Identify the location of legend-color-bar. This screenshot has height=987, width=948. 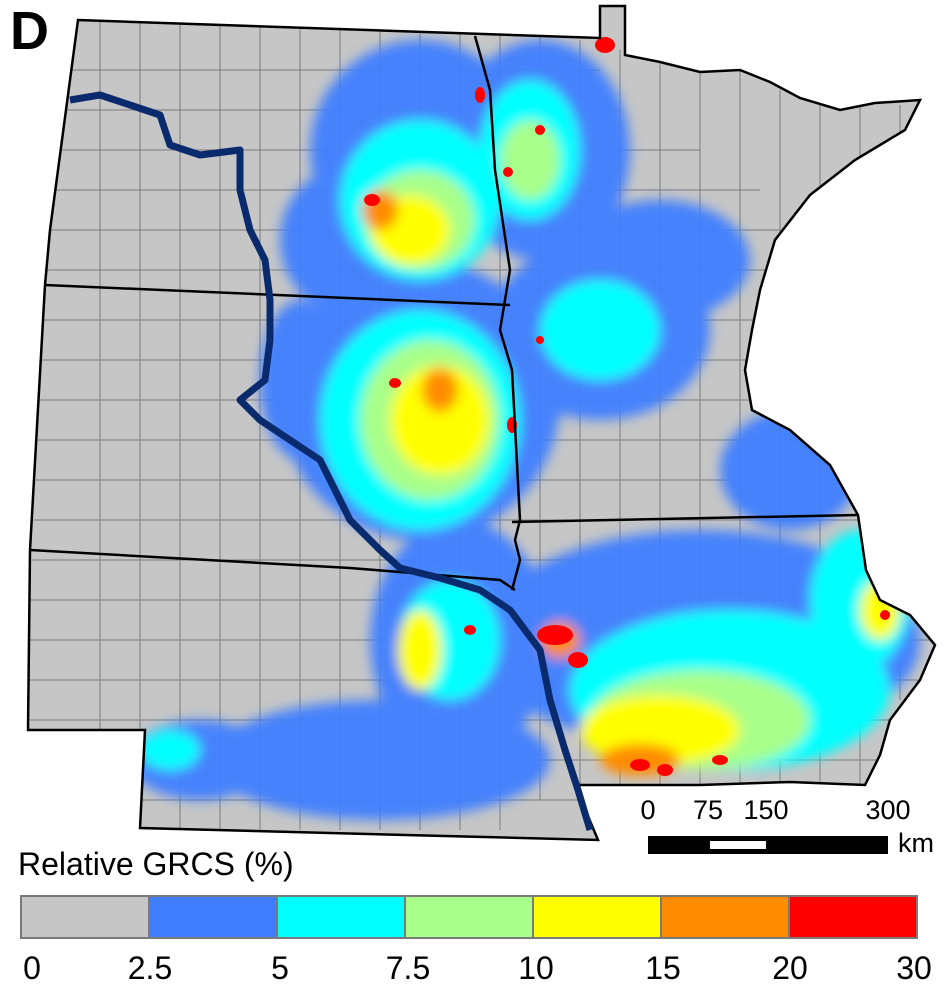
(469, 917).